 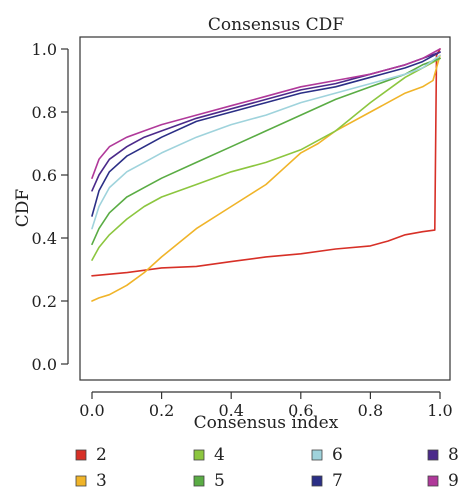 What do you see at coordinates (267, 468) in the screenshot?
I see `legend: 2 3 4 5 6 7 8 9` at bounding box center [267, 468].